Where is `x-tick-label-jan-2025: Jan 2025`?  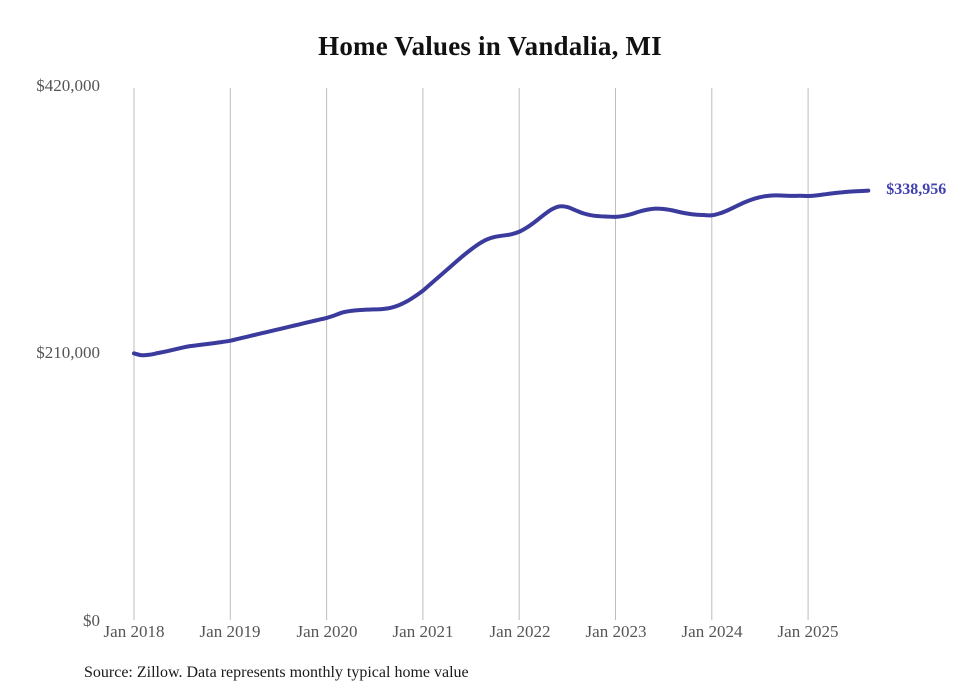 x-tick-label-jan-2025: Jan 2025 is located at coordinates (808, 631).